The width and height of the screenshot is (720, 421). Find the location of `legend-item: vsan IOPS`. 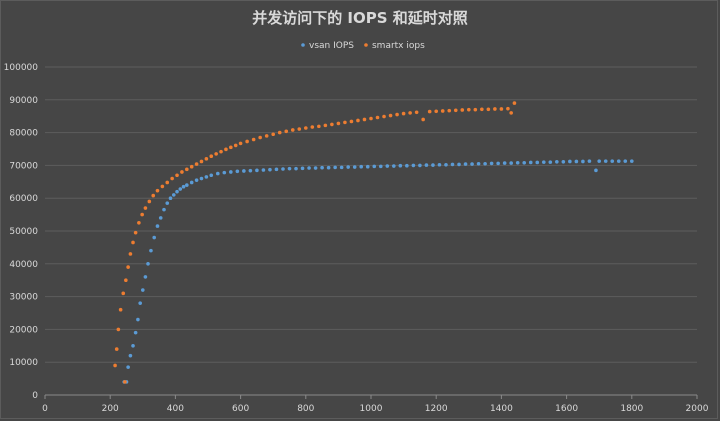

legend-item: vsan IOPS is located at coordinates (327, 46).